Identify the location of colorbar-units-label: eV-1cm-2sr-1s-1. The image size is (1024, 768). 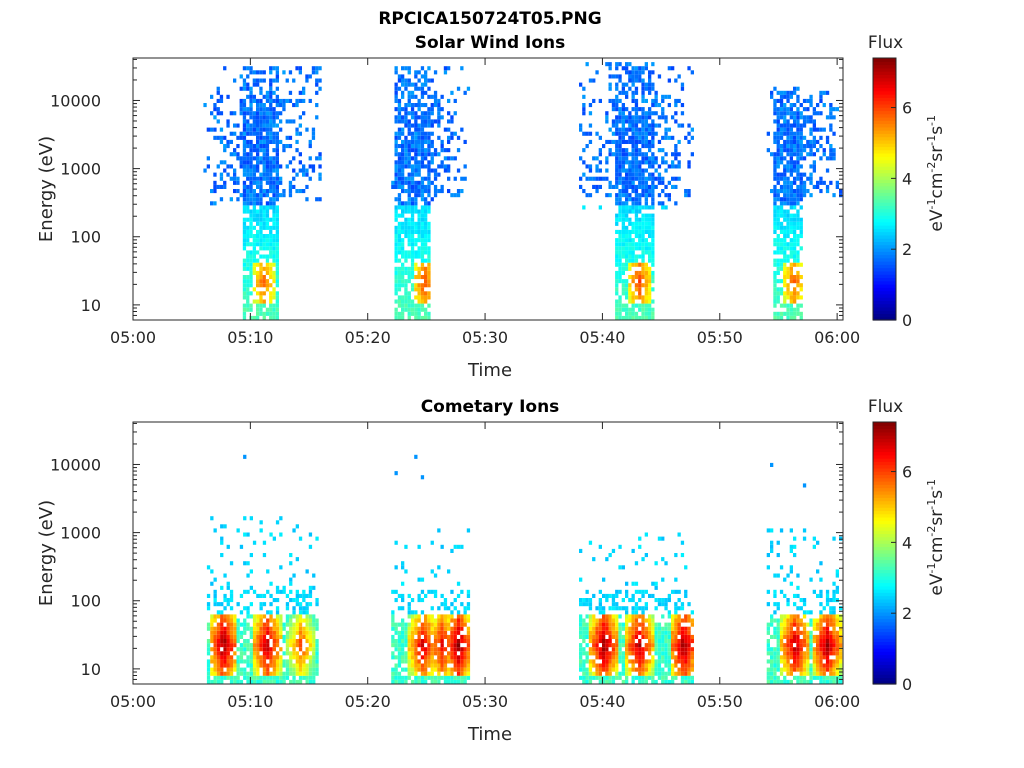
(936, 173).